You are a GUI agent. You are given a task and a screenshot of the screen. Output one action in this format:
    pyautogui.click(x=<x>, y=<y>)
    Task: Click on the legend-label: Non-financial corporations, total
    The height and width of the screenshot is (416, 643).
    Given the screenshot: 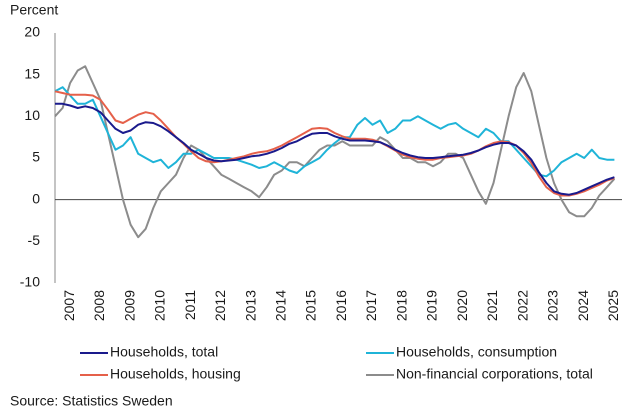 What is the action you would take?
    pyautogui.click(x=494, y=374)
    